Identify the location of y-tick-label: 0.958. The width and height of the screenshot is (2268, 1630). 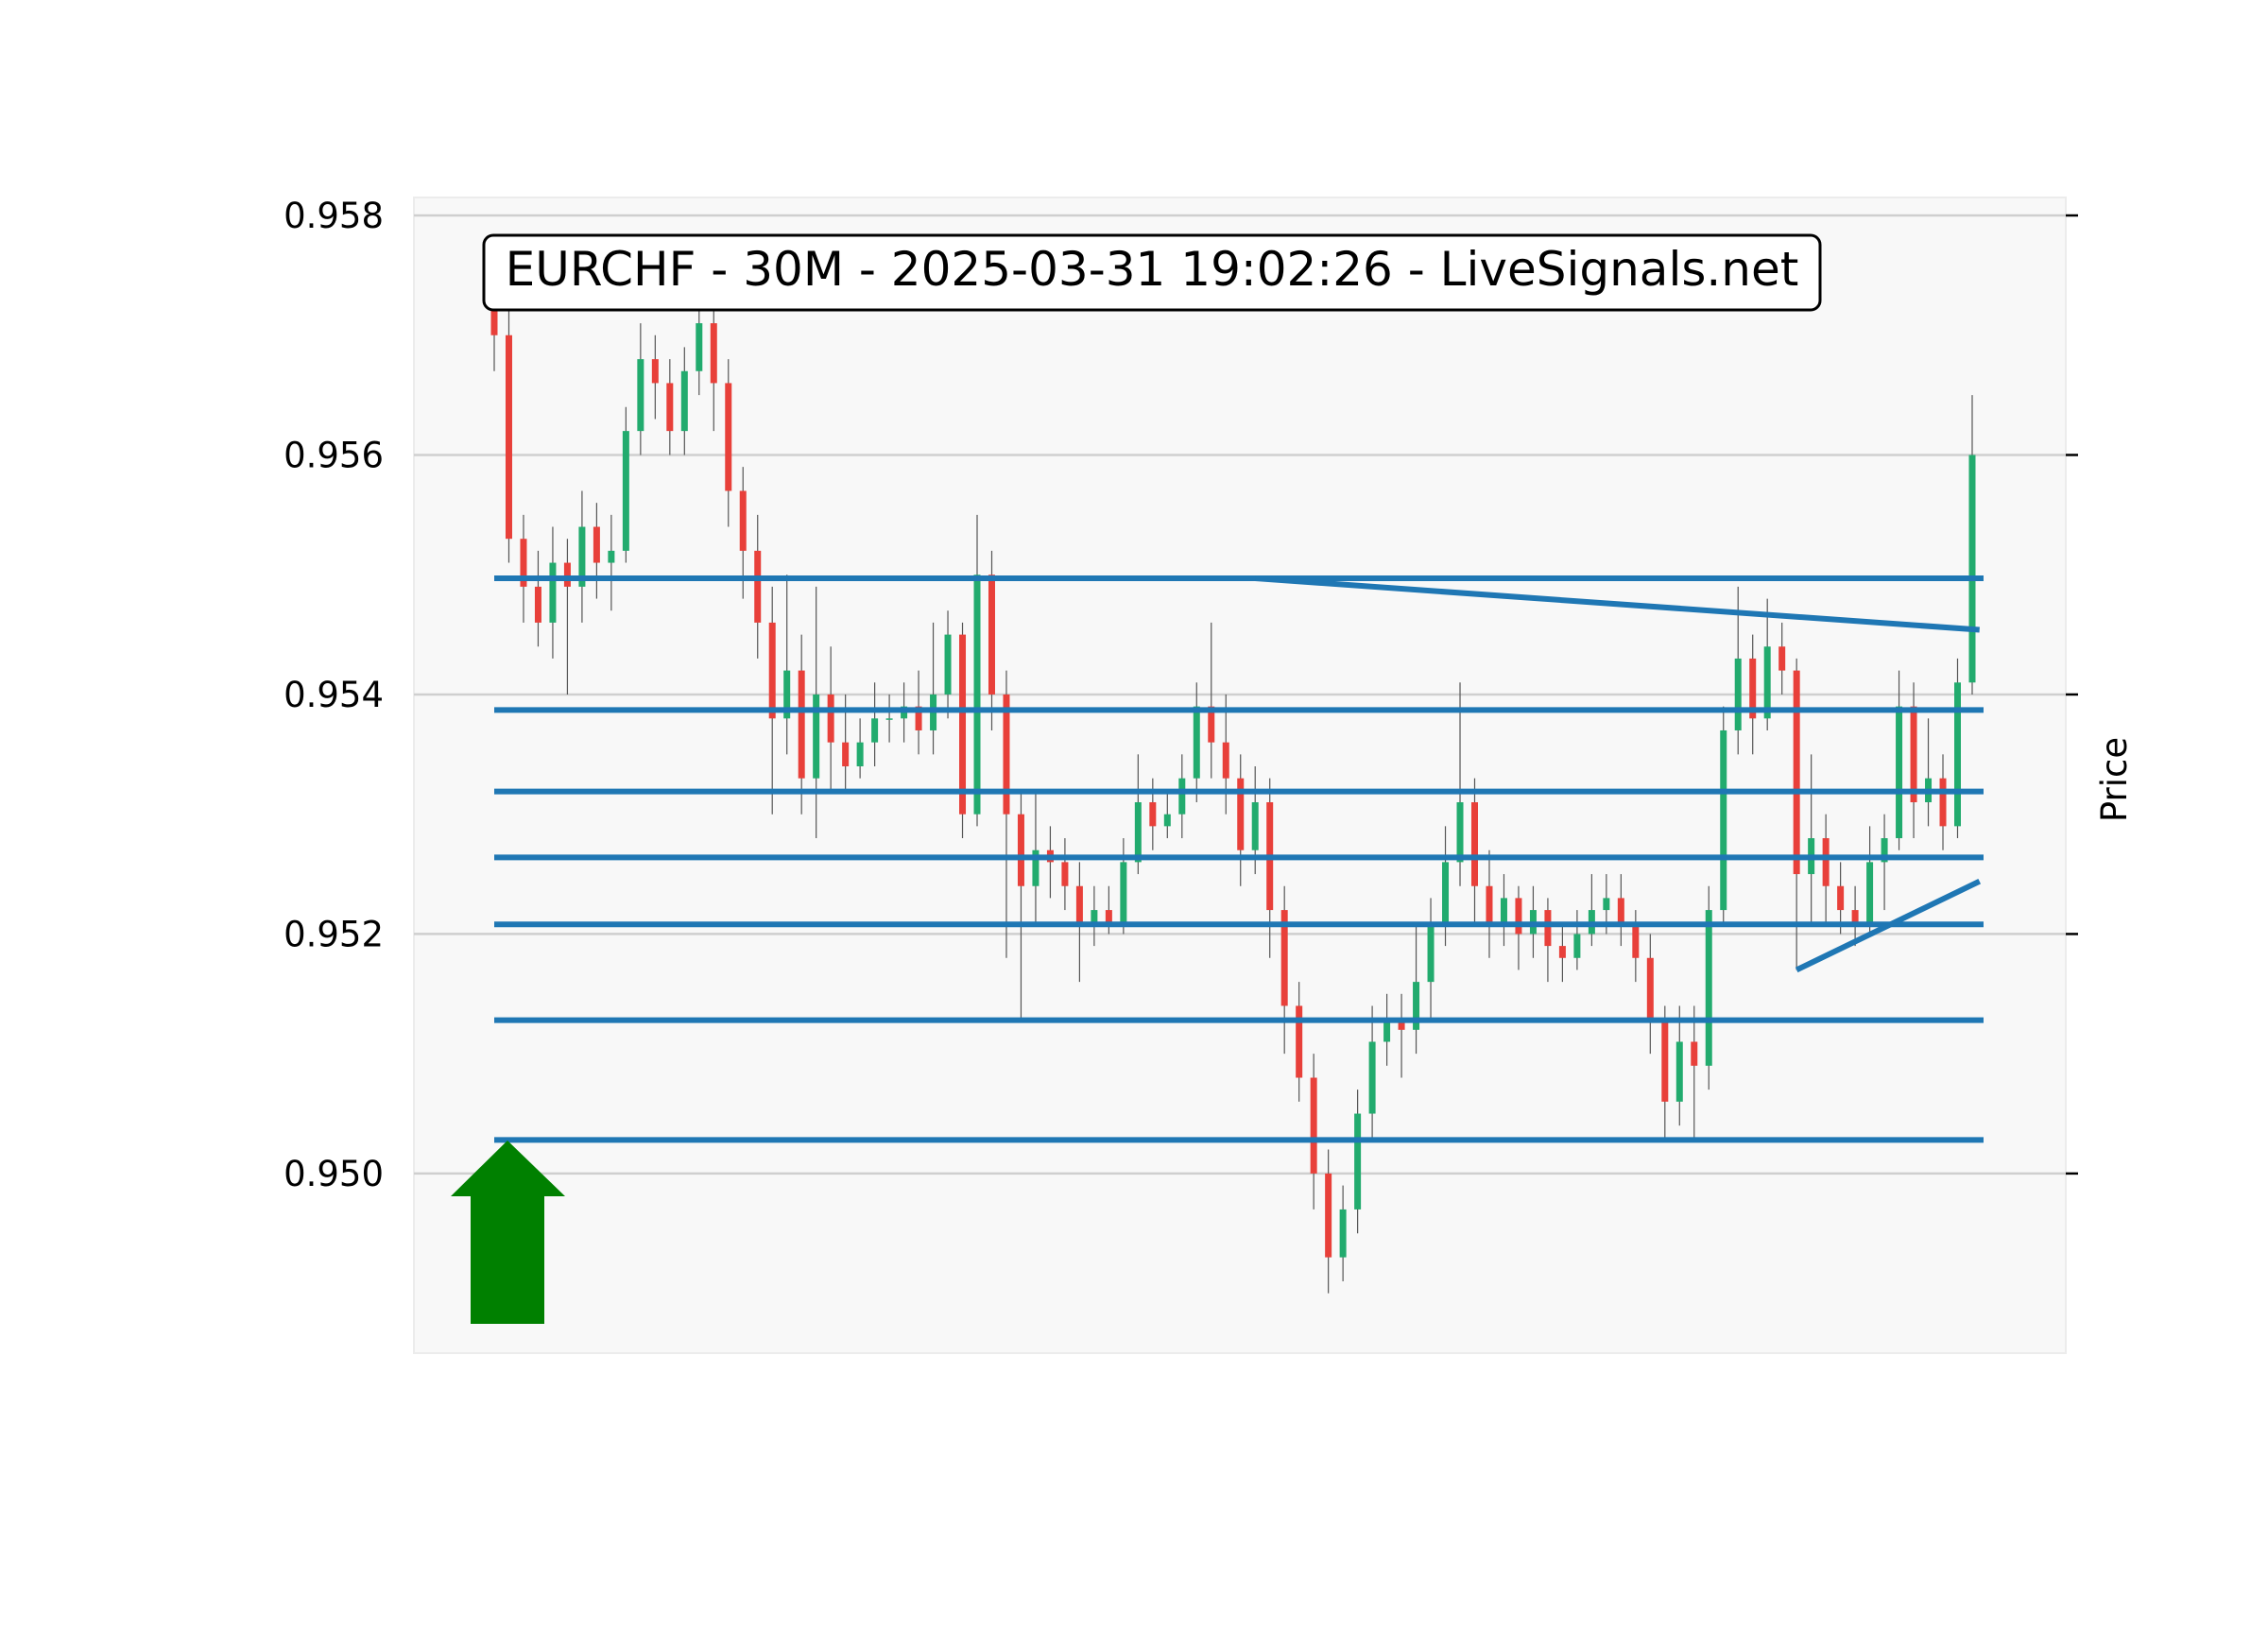
(334, 216).